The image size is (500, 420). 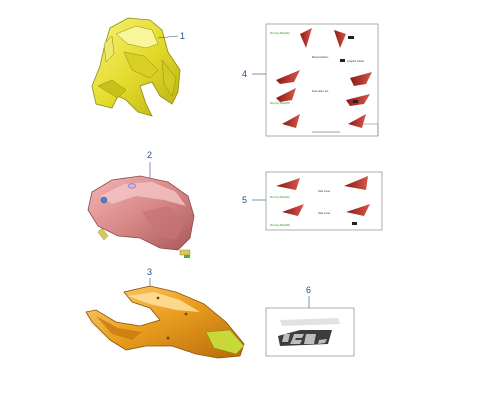 What do you see at coordinates (149, 272) in the screenshot?
I see `callout-number-3: 3` at bounding box center [149, 272].